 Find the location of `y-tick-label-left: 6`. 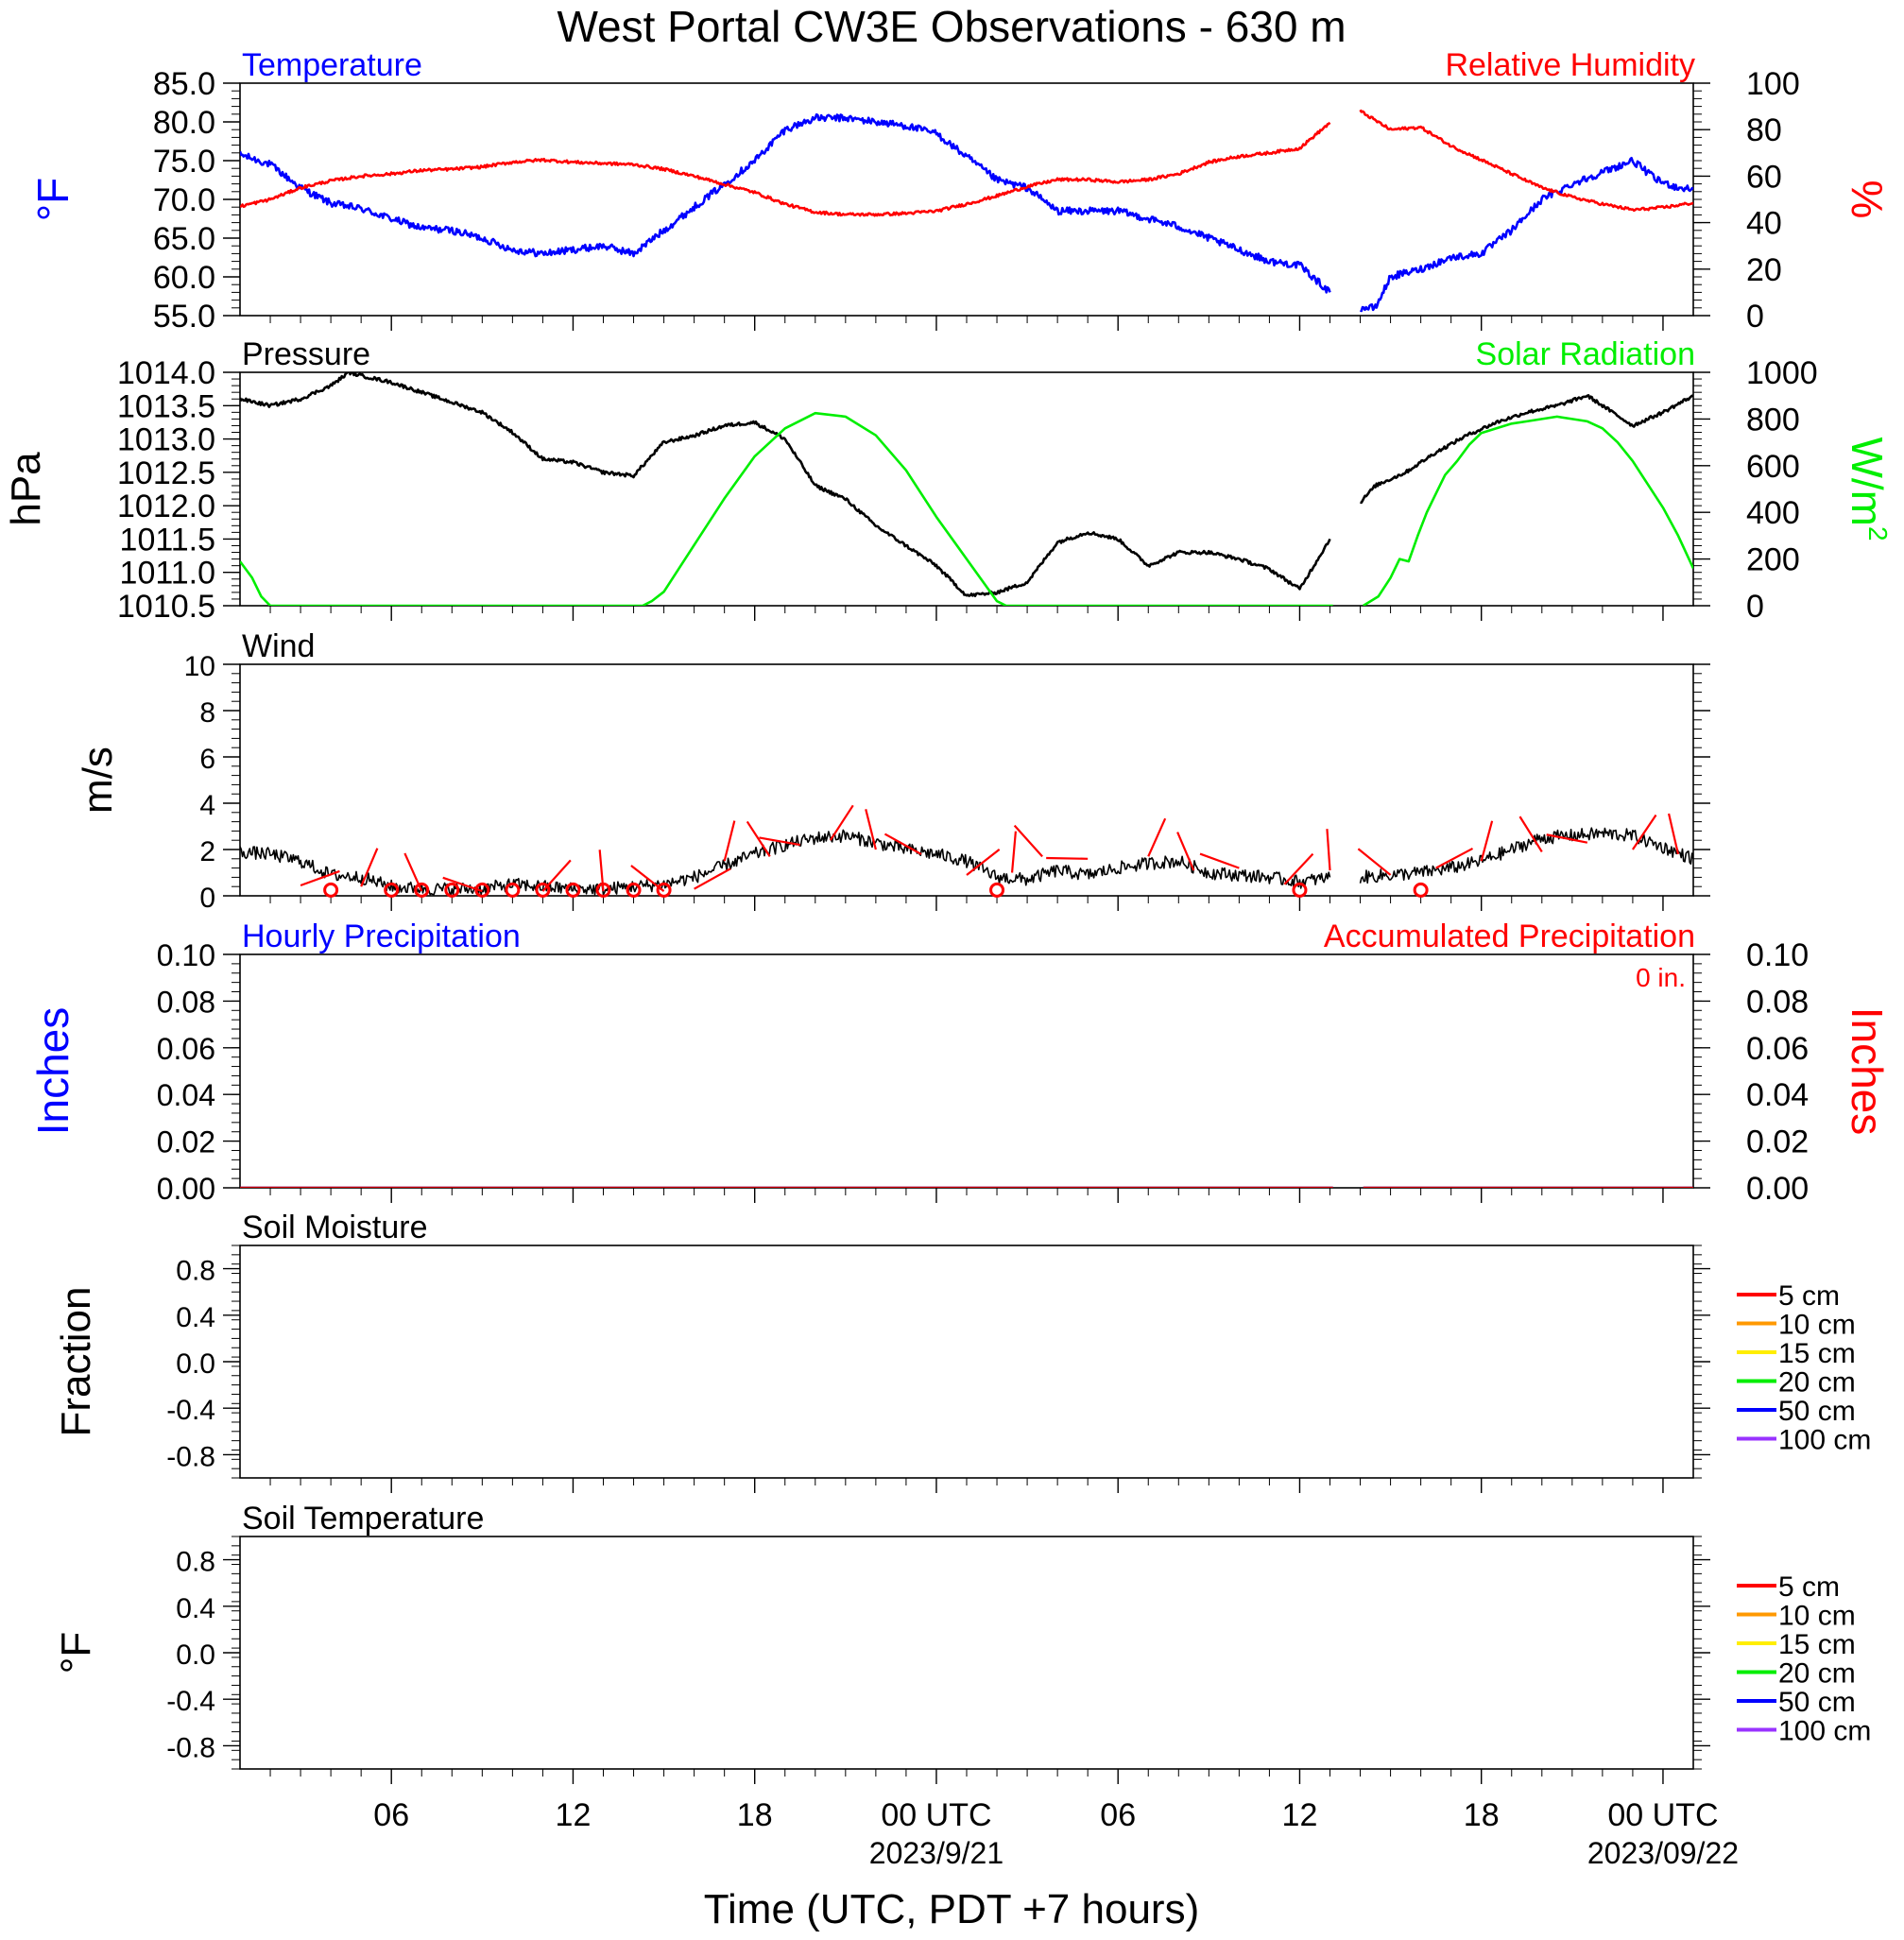

y-tick-label-left: 6 is located at coordinates (207, 759).